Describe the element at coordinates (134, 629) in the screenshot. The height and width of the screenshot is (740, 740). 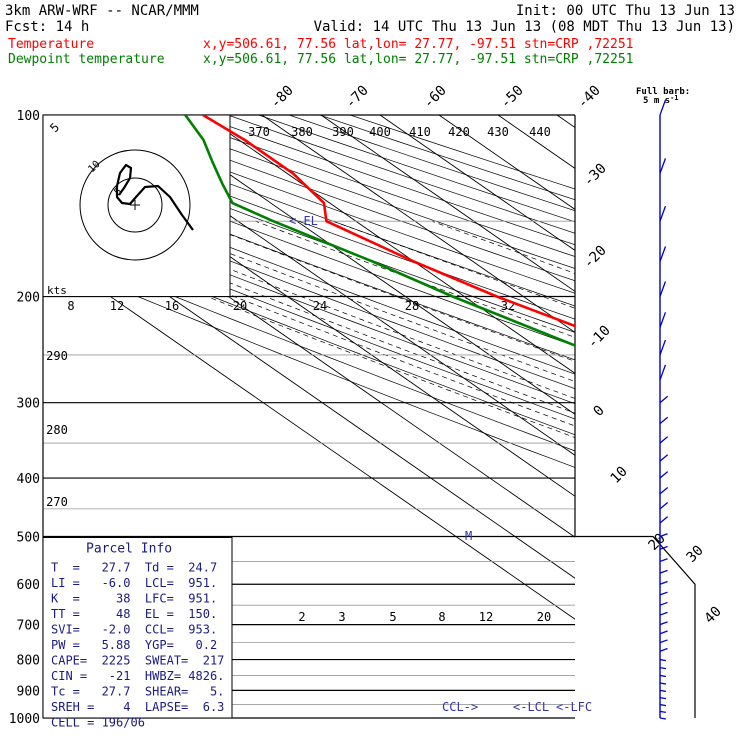
I see `parcel-info-row: SVI= -2.0 CCL= 953.` at that location.